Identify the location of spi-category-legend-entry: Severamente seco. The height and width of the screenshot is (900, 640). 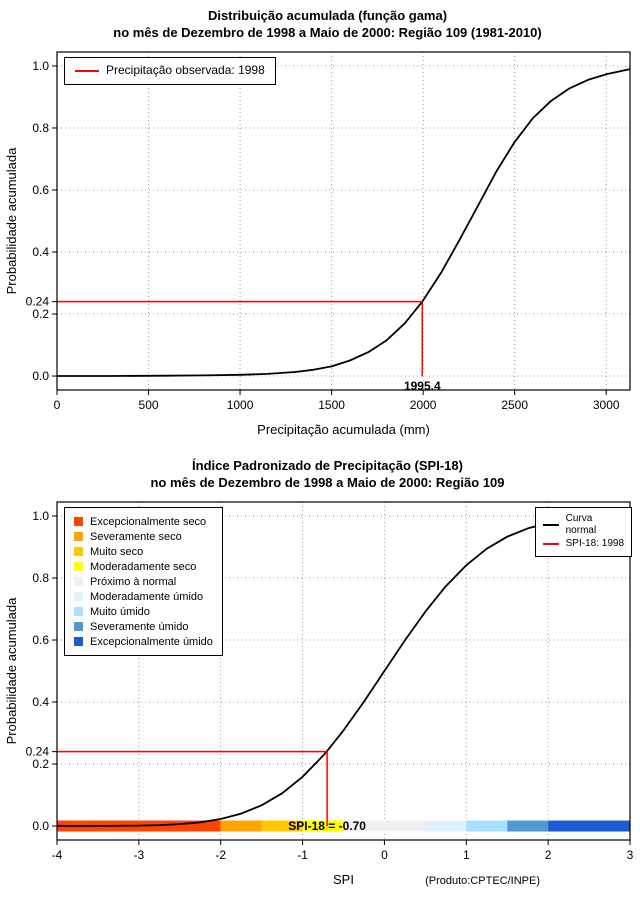
(143, 536).